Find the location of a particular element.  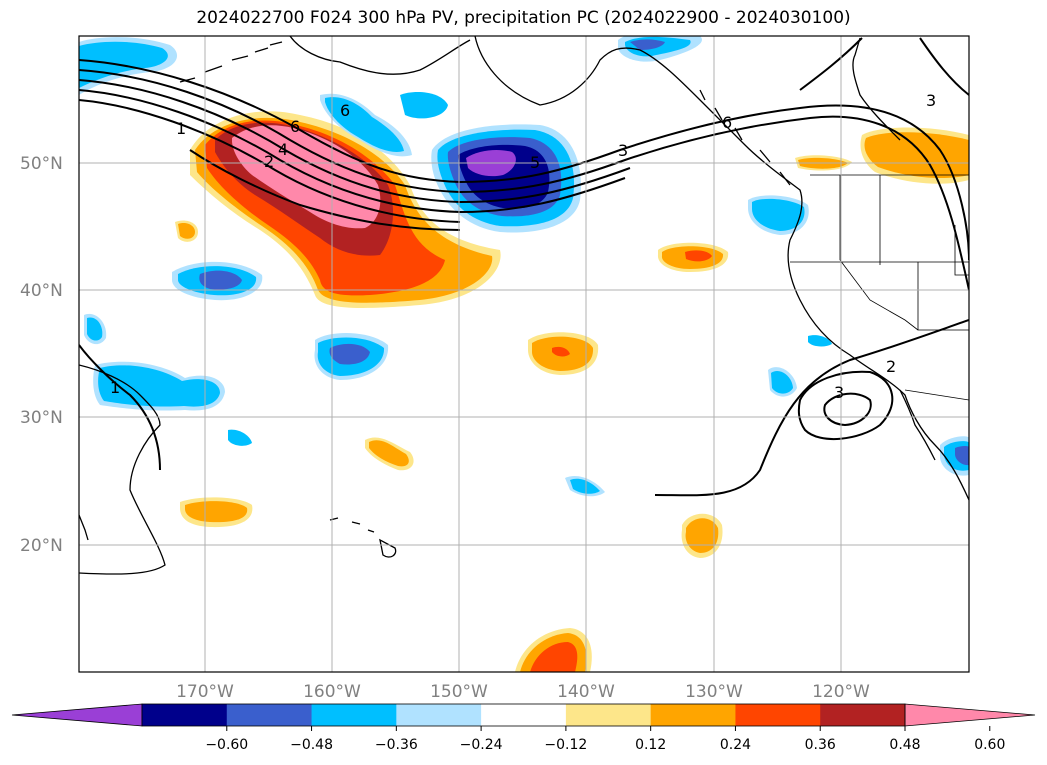

lat-tick-label: 30°N is located at coordinates (41, 418).